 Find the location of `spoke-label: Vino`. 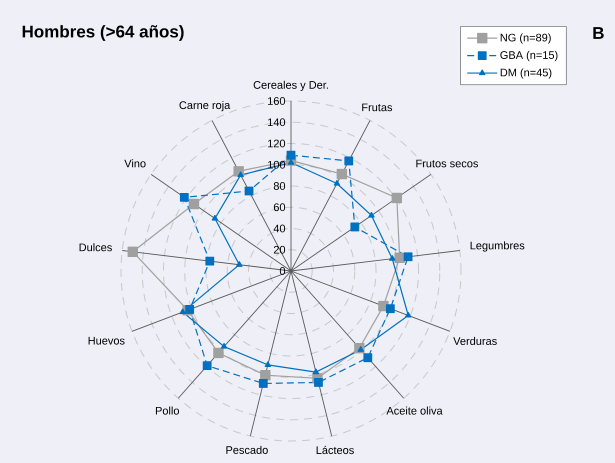

spoke-label: Vino is located at coordinates (135, 163).